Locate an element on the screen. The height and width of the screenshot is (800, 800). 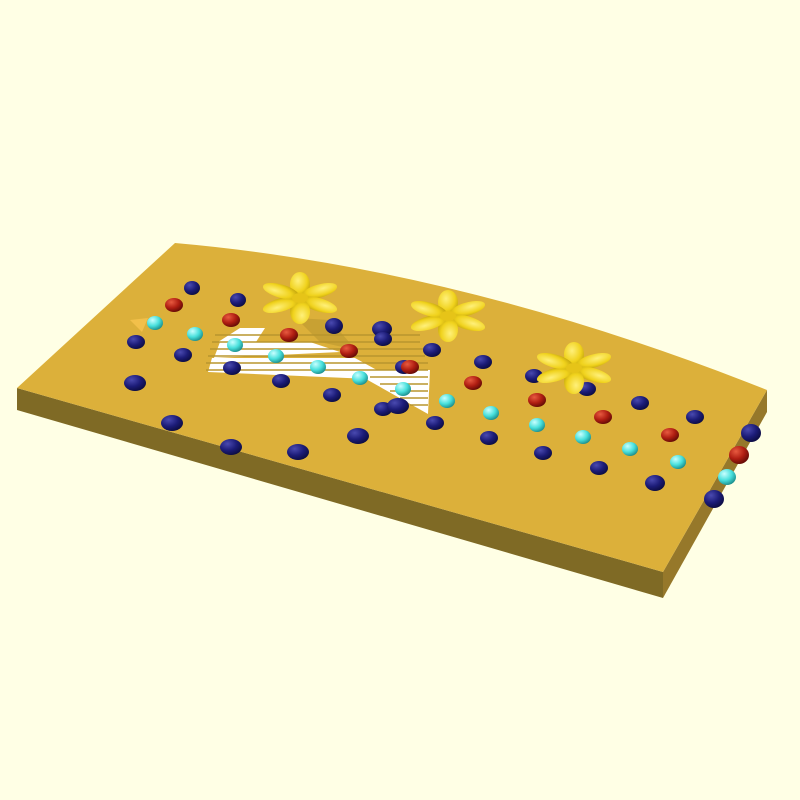
flowers is located at coordinates (437, 333).